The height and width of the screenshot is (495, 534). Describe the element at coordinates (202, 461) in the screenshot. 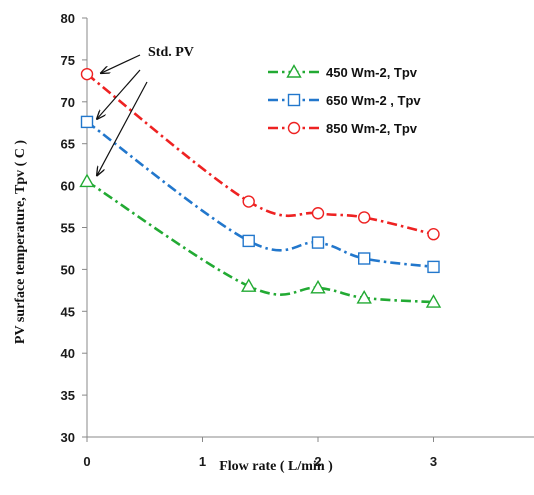

I see `x-tick-label: 1` at that location.